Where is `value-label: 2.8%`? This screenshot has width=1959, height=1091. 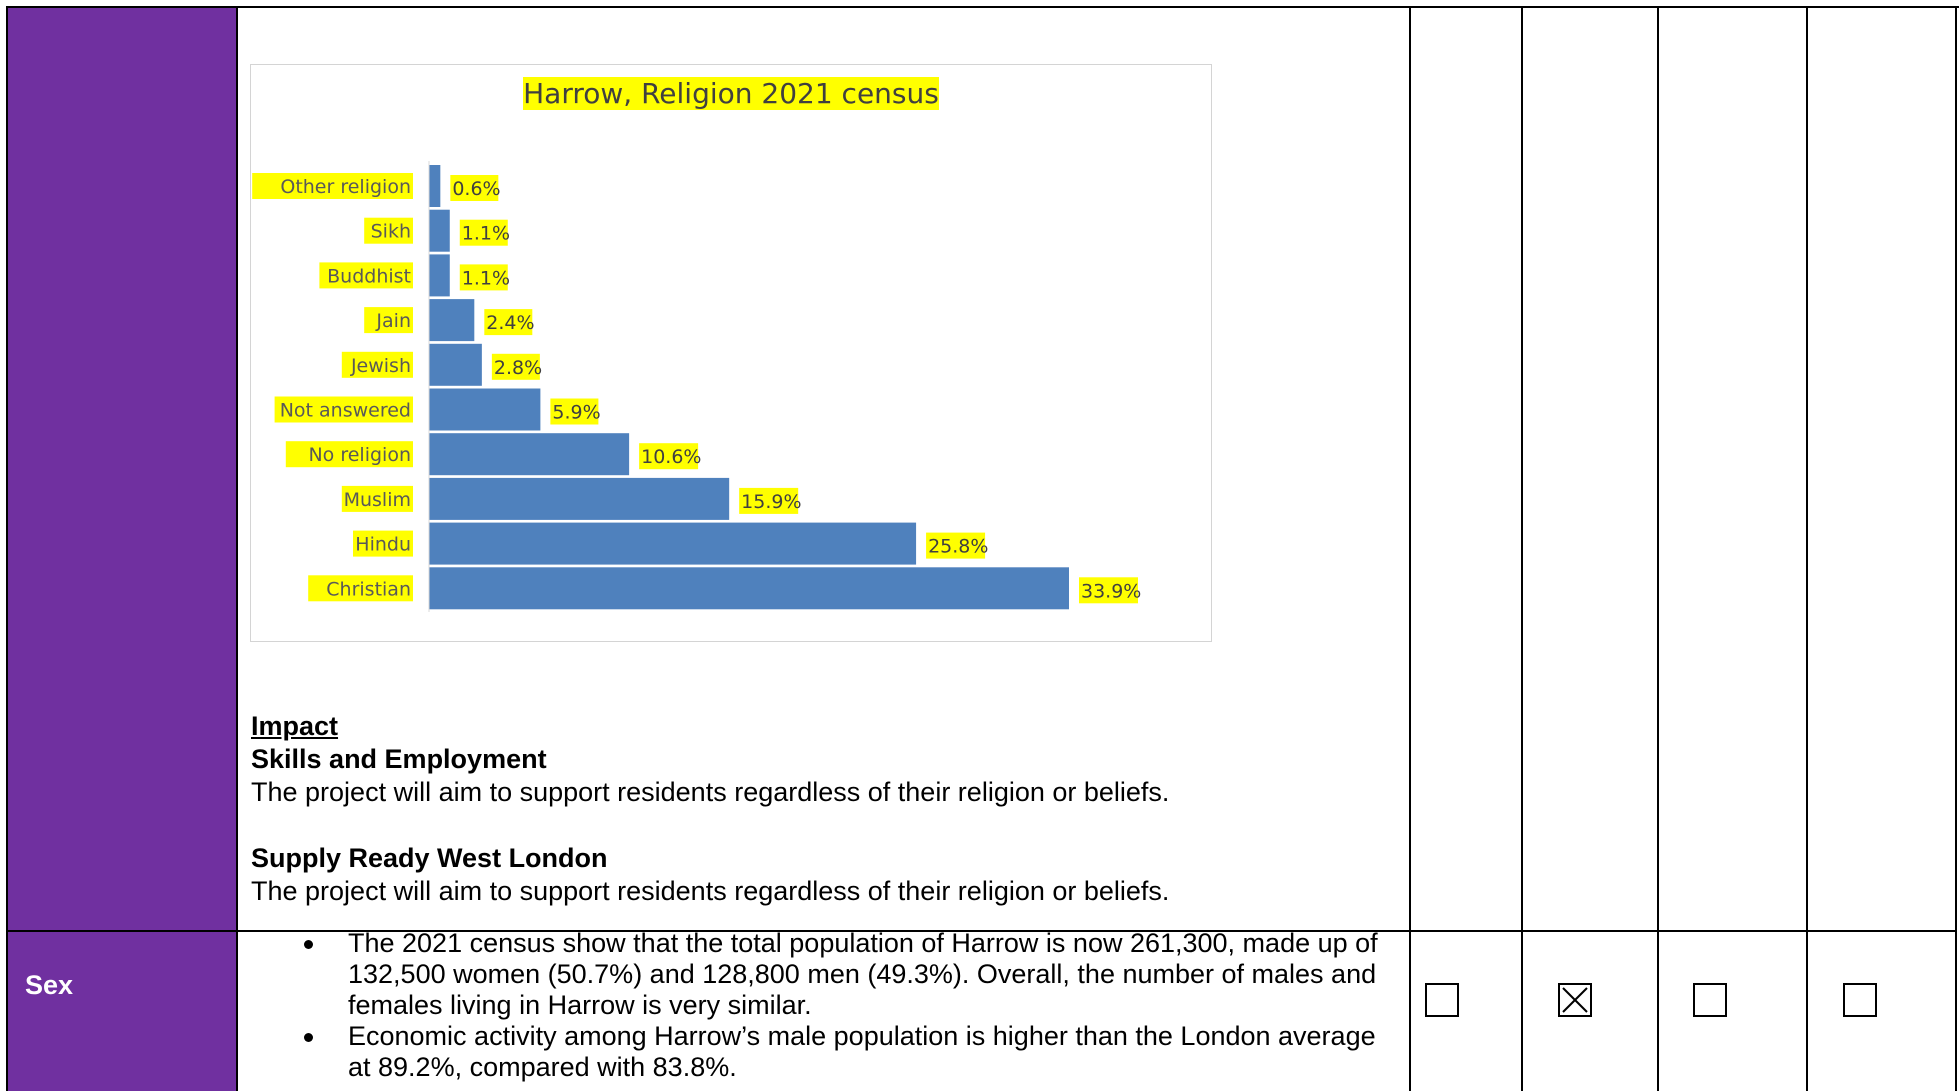
value-label: 2.8% is located at coordinates (518, 368).